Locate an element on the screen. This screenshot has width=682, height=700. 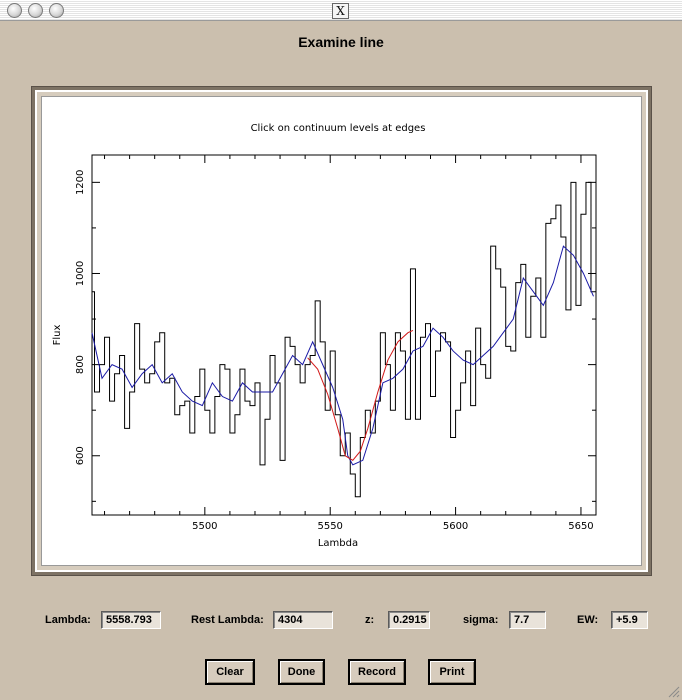
clear-button: Clear is located at coordinates (230, 672).